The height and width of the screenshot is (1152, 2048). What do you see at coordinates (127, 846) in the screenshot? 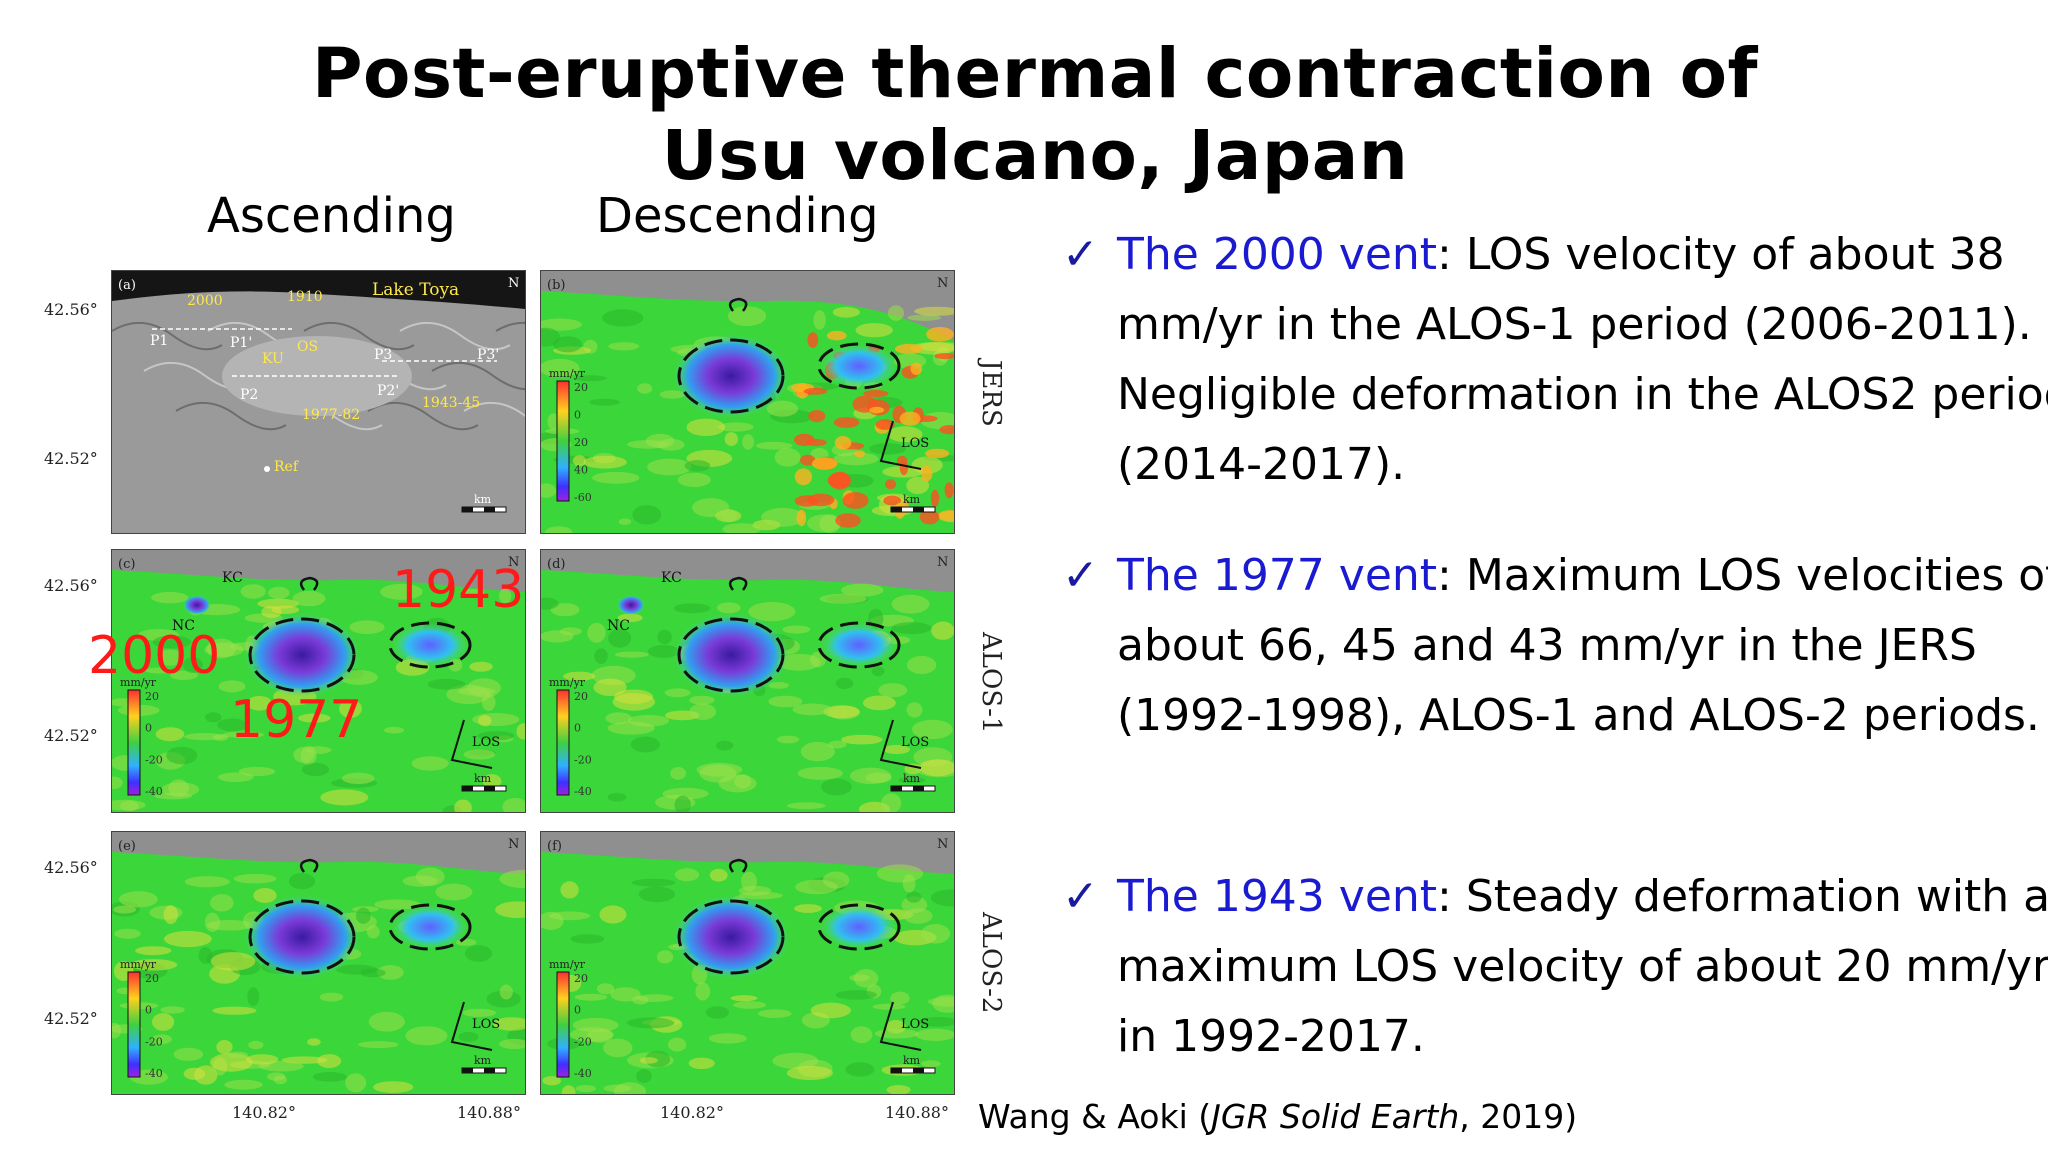
I see `panel-letter: (e)` at bounding box center [127, 846].